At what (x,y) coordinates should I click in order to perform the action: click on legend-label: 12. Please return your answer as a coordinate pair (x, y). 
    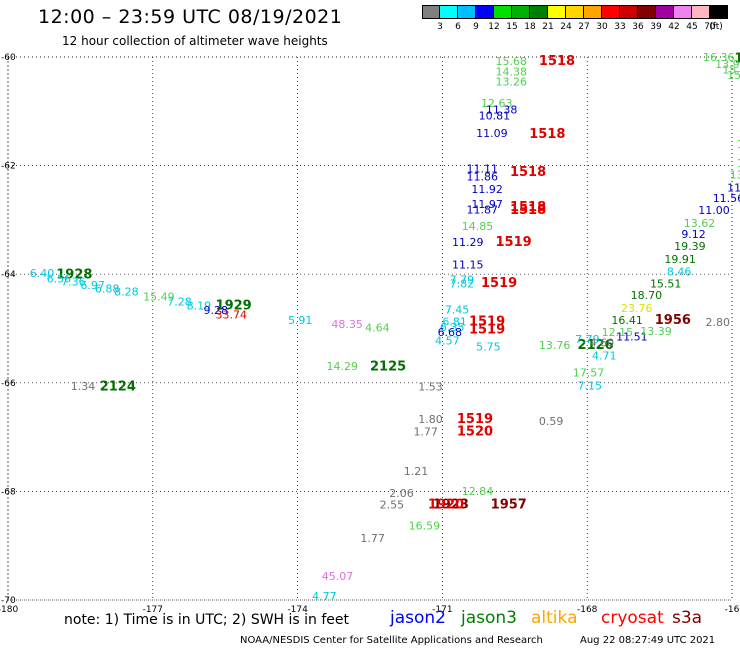
    Looking at the image, I should click on (494, 27).